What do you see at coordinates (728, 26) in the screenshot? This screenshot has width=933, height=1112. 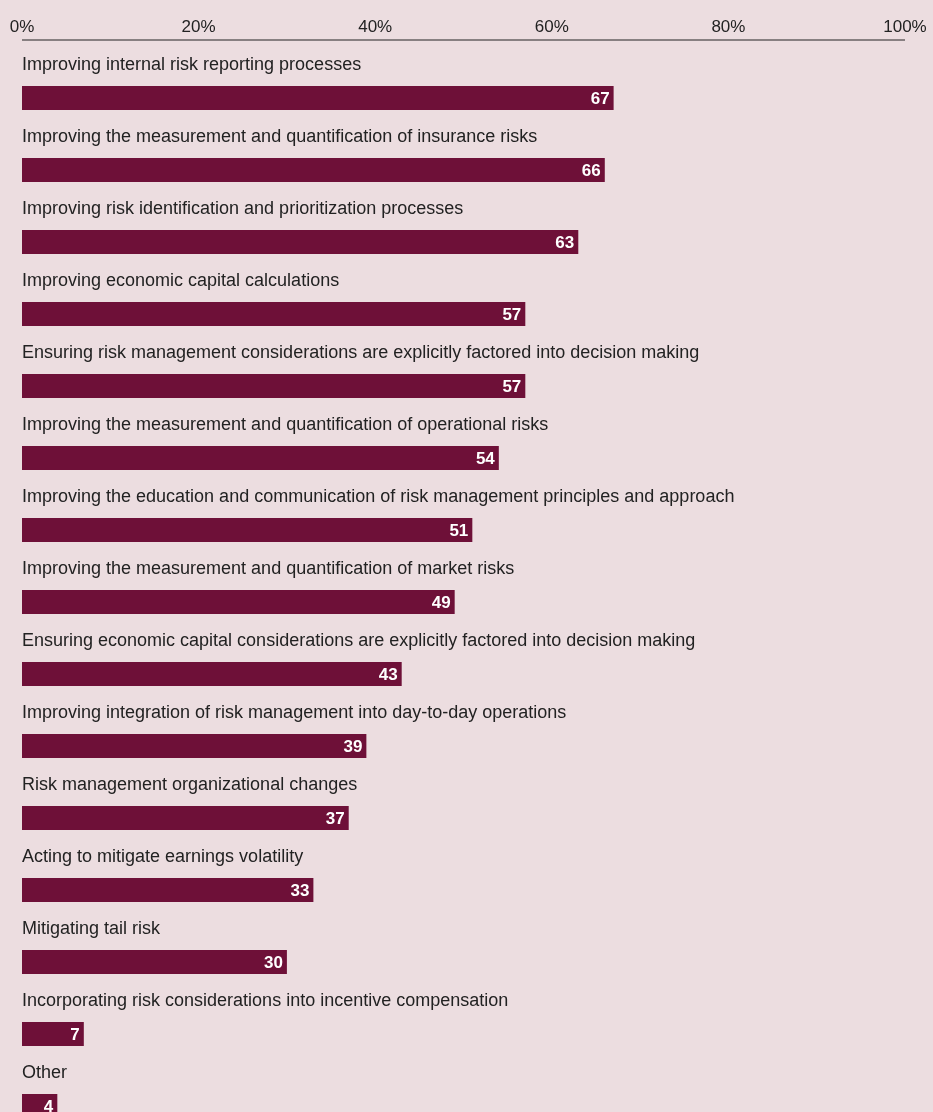 I see `x-tick-label: 80%` at bounding box center [728, 26].